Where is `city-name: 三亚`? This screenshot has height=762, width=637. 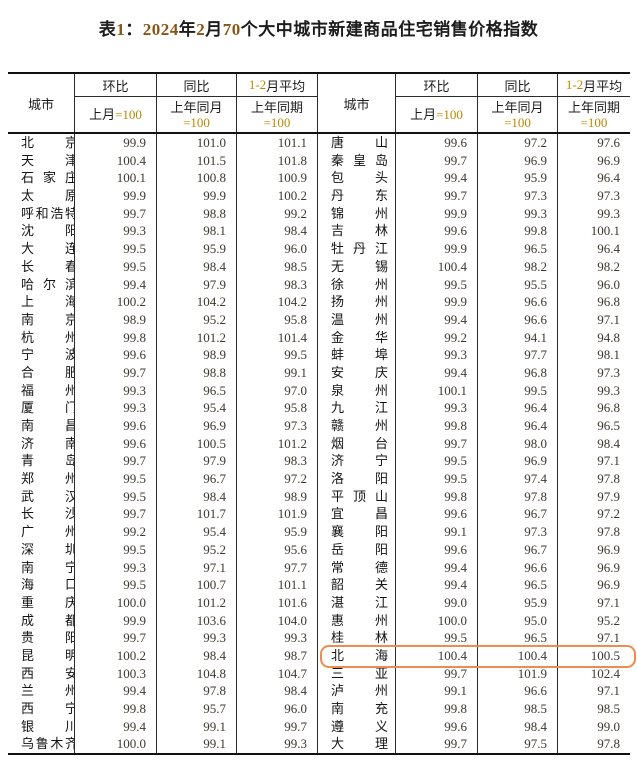
city-name: 三亚 is located at coordinates (359, 673).